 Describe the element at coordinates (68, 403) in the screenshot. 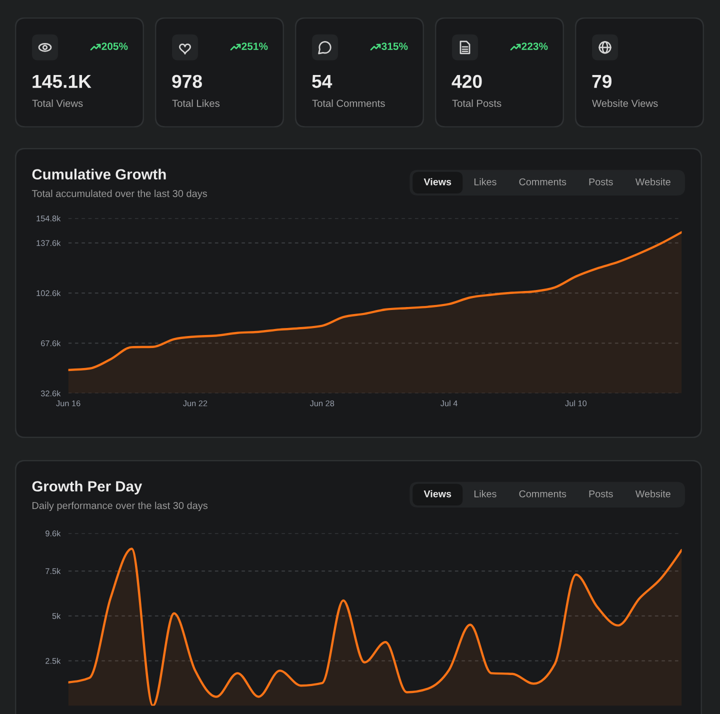

I see `x-tick-label: Jun 16` at that location.